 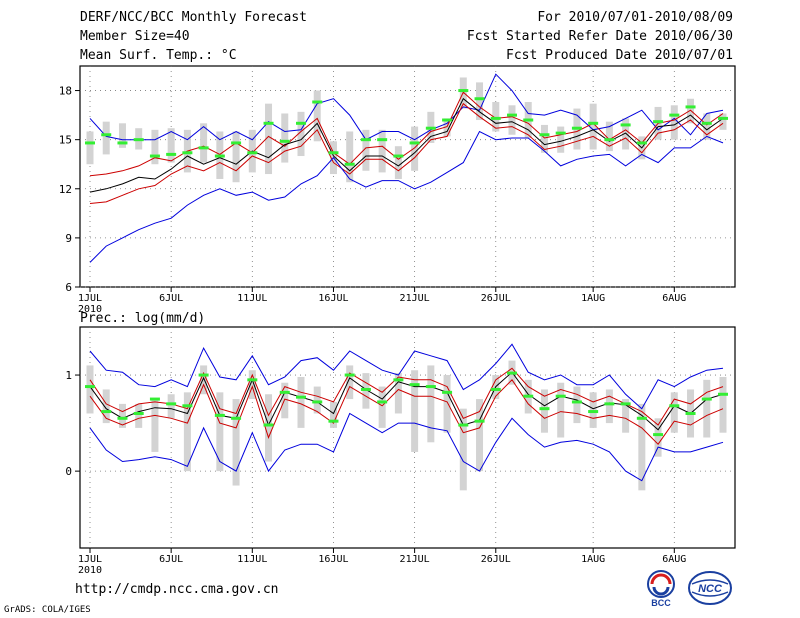 What do you see at coordinates (193, 17) in the screenshot?
I see `chart-title: DERF/NCC/BCC Monthly Forecast` at bounding box center [193, 17].